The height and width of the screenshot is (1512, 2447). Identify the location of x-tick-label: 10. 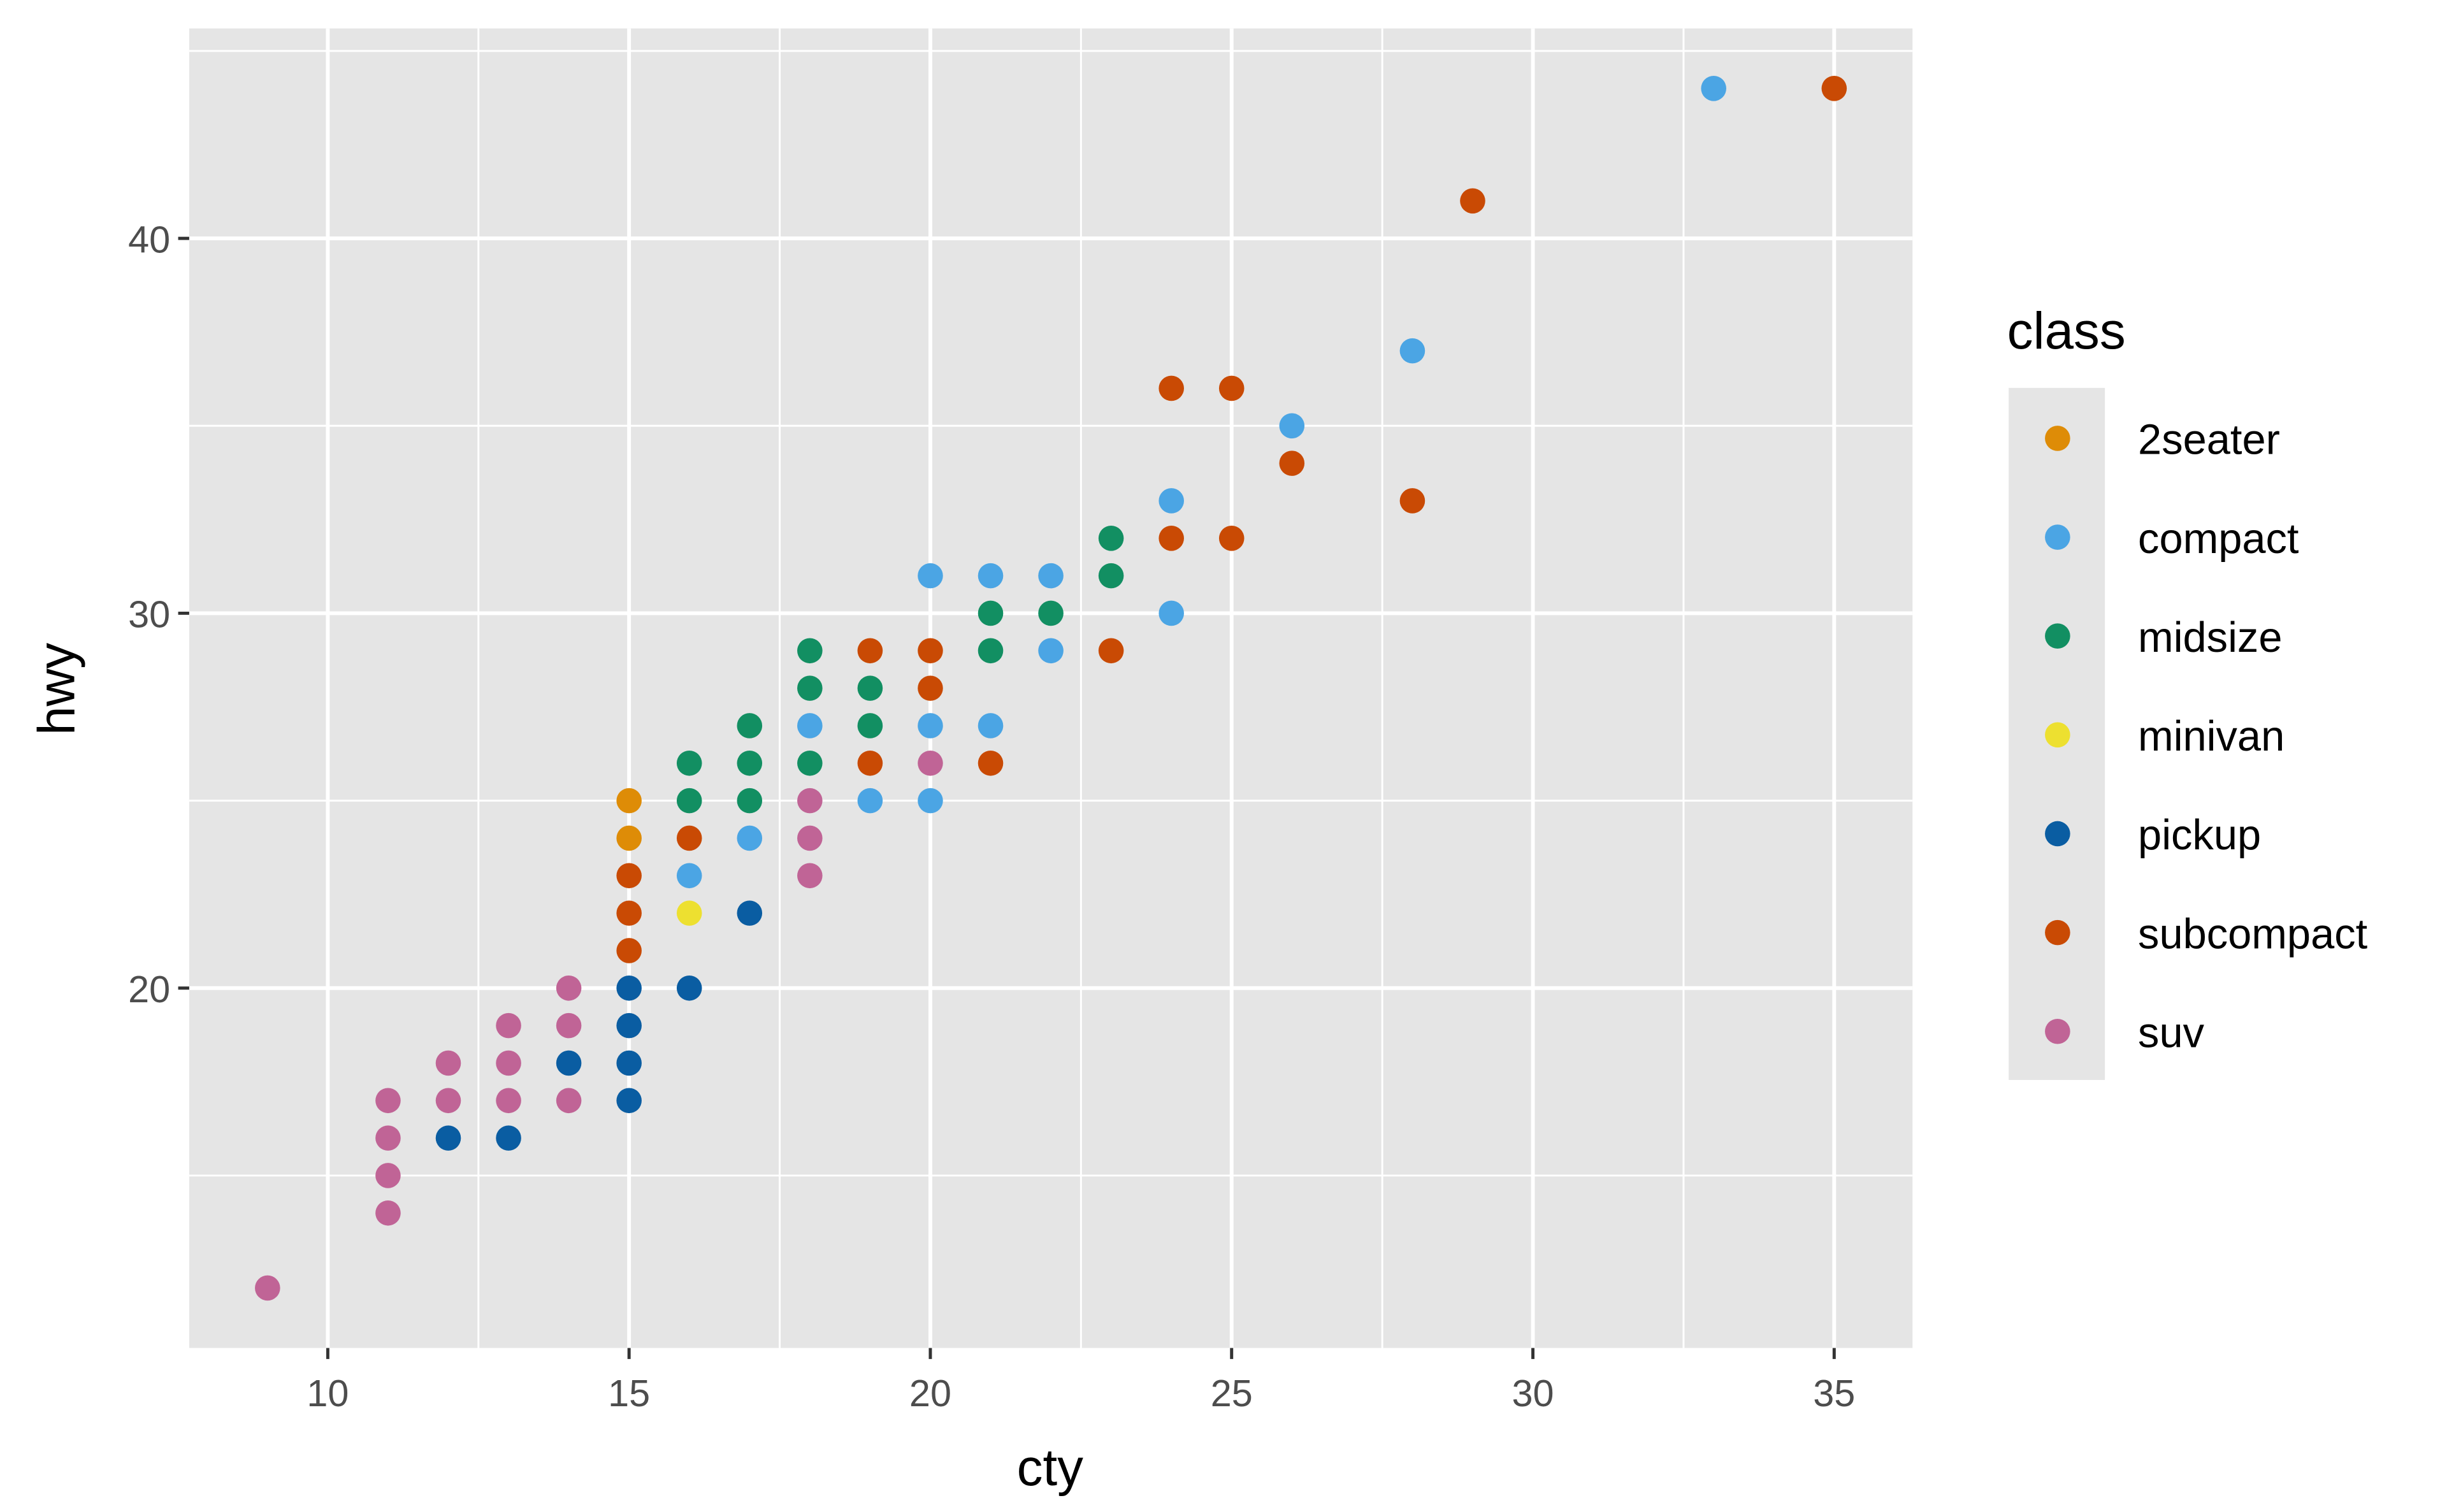
(328, 1393).